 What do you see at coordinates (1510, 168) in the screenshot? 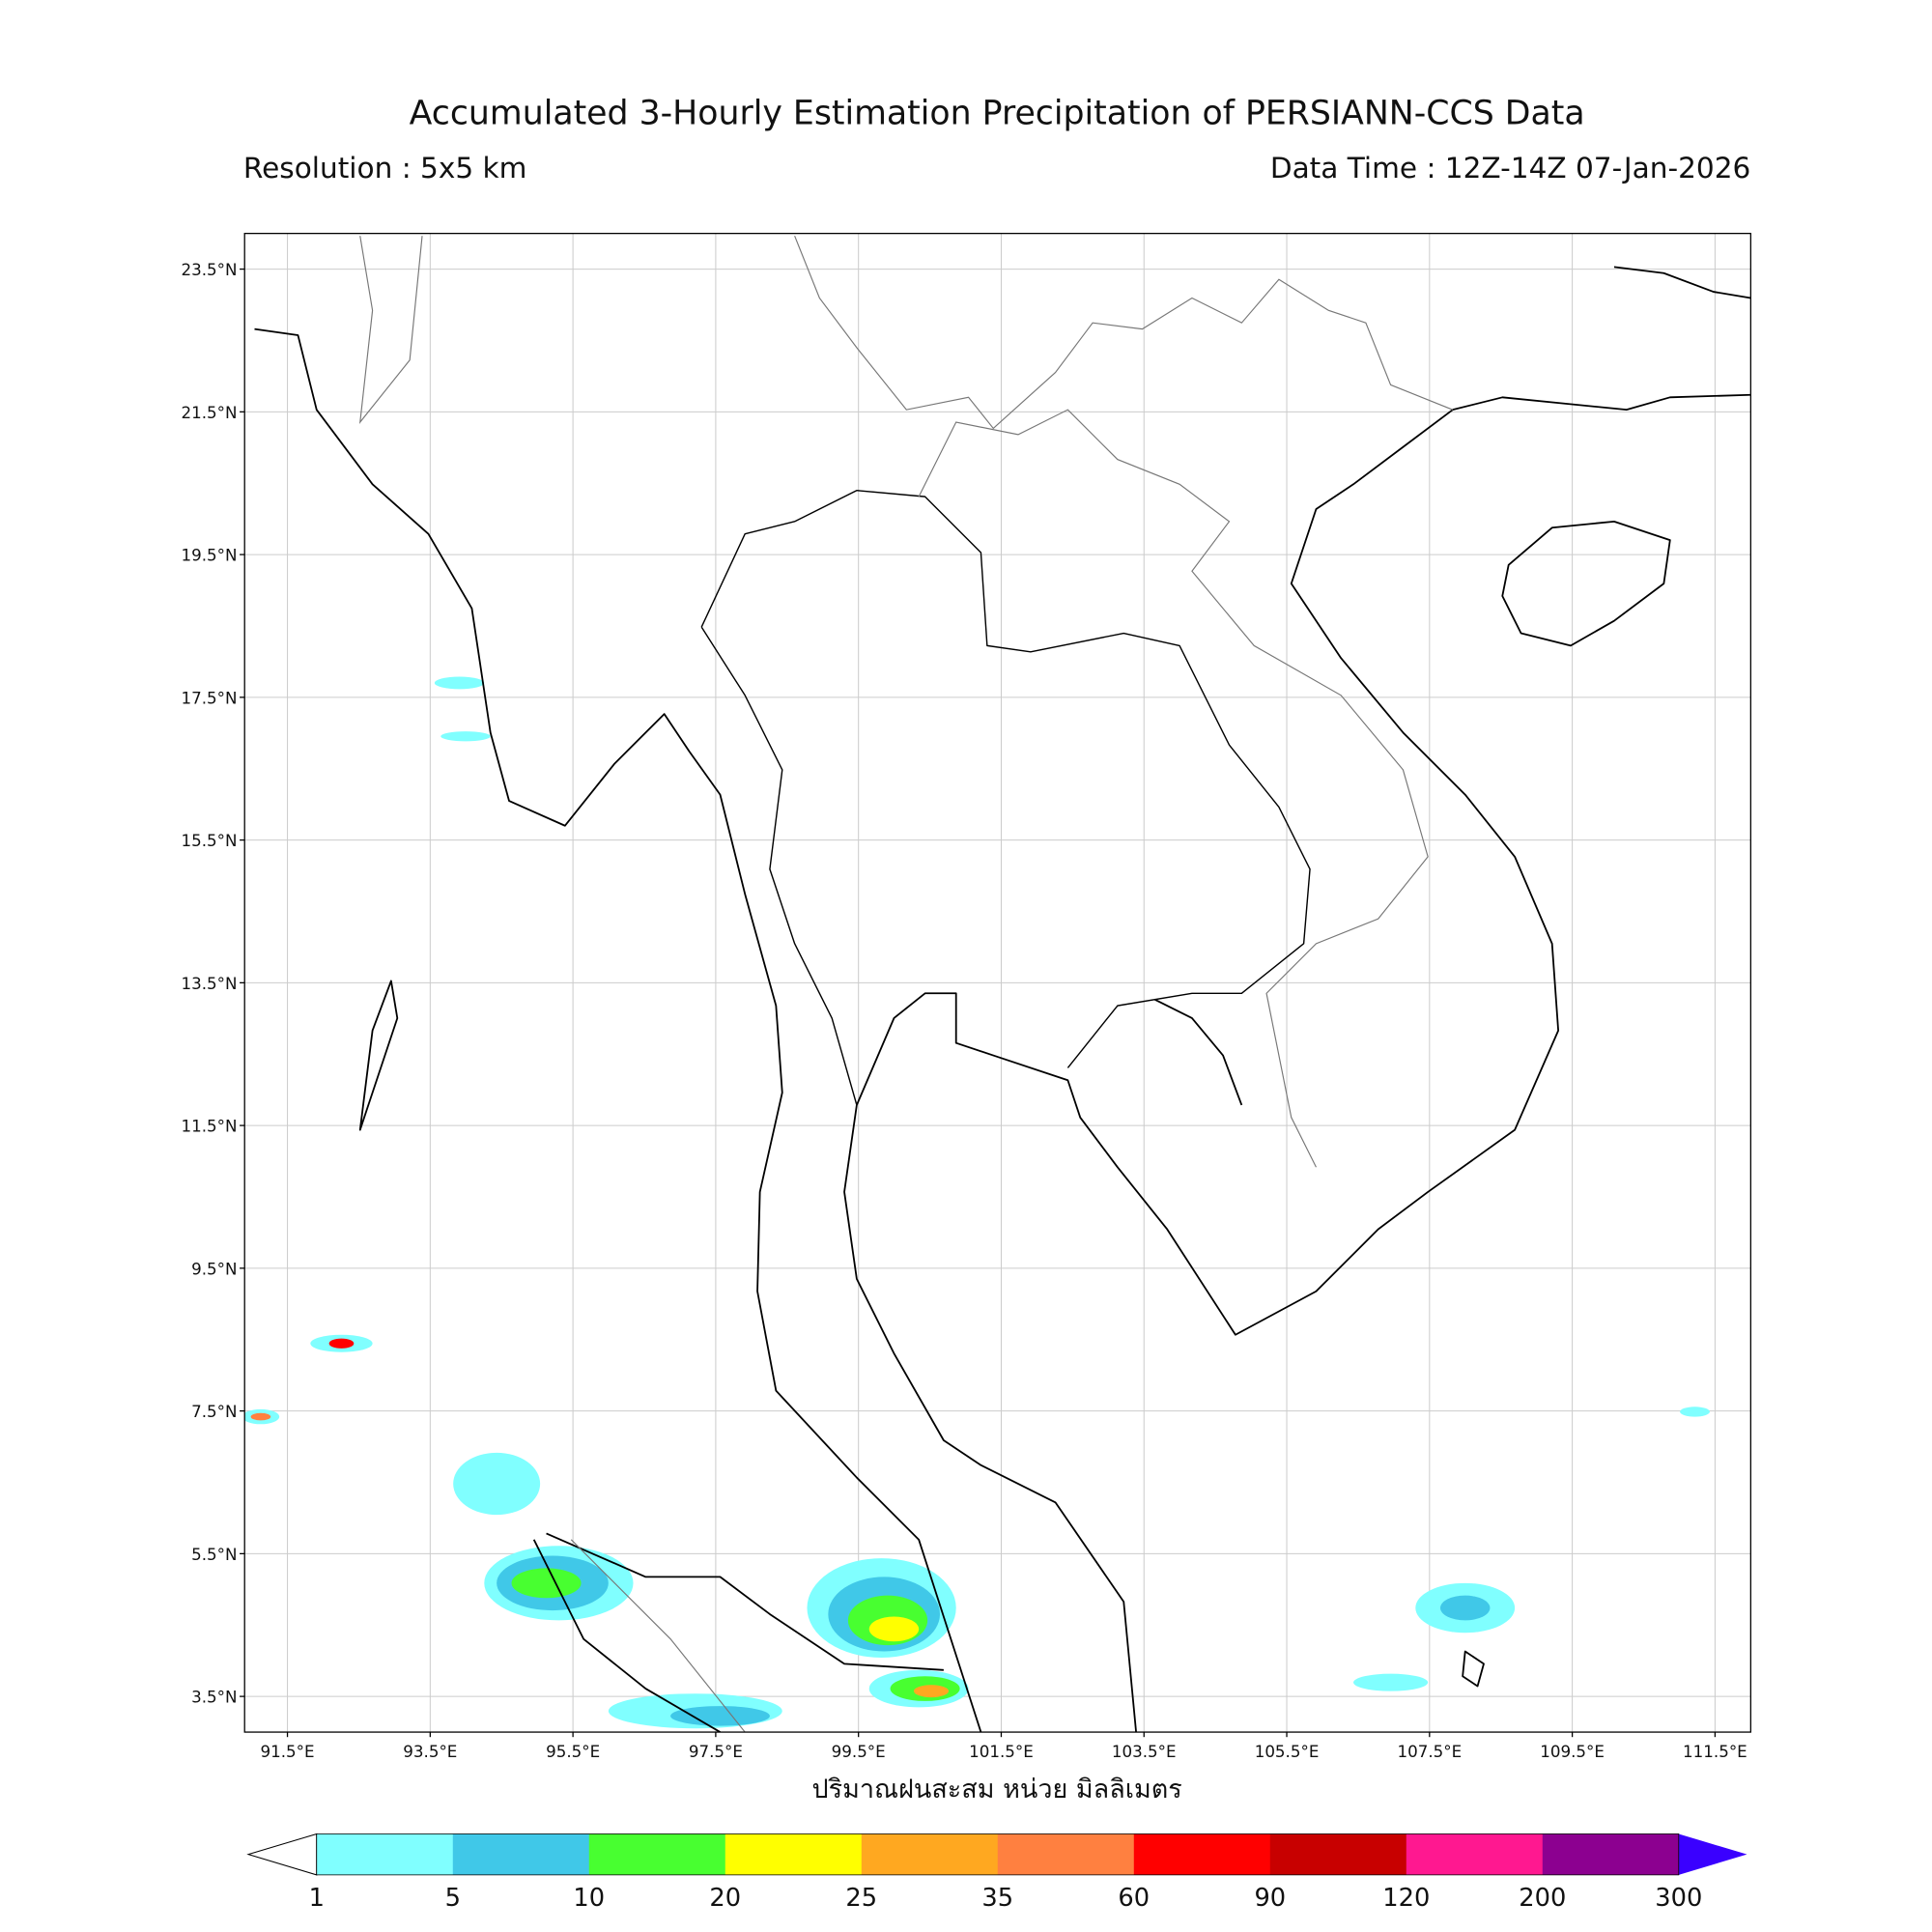
I see `data-time: Data Time : 12Z-14Z 07-Jan-2026` at bounding box center [1510, 168].